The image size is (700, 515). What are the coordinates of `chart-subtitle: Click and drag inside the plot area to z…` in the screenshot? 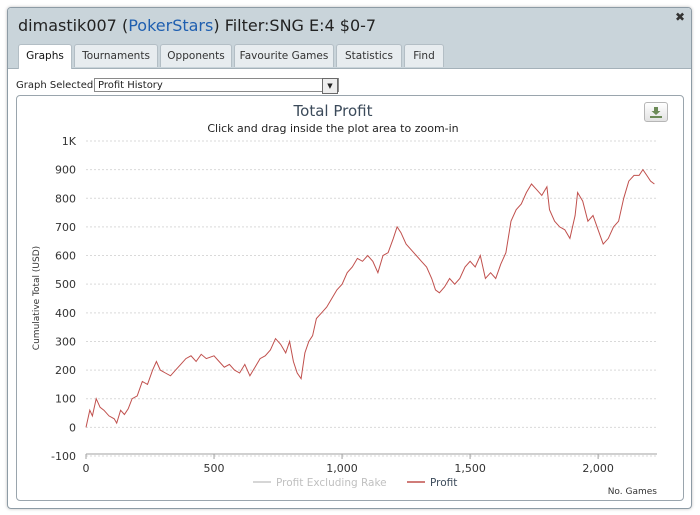 It's located at (332, 128).